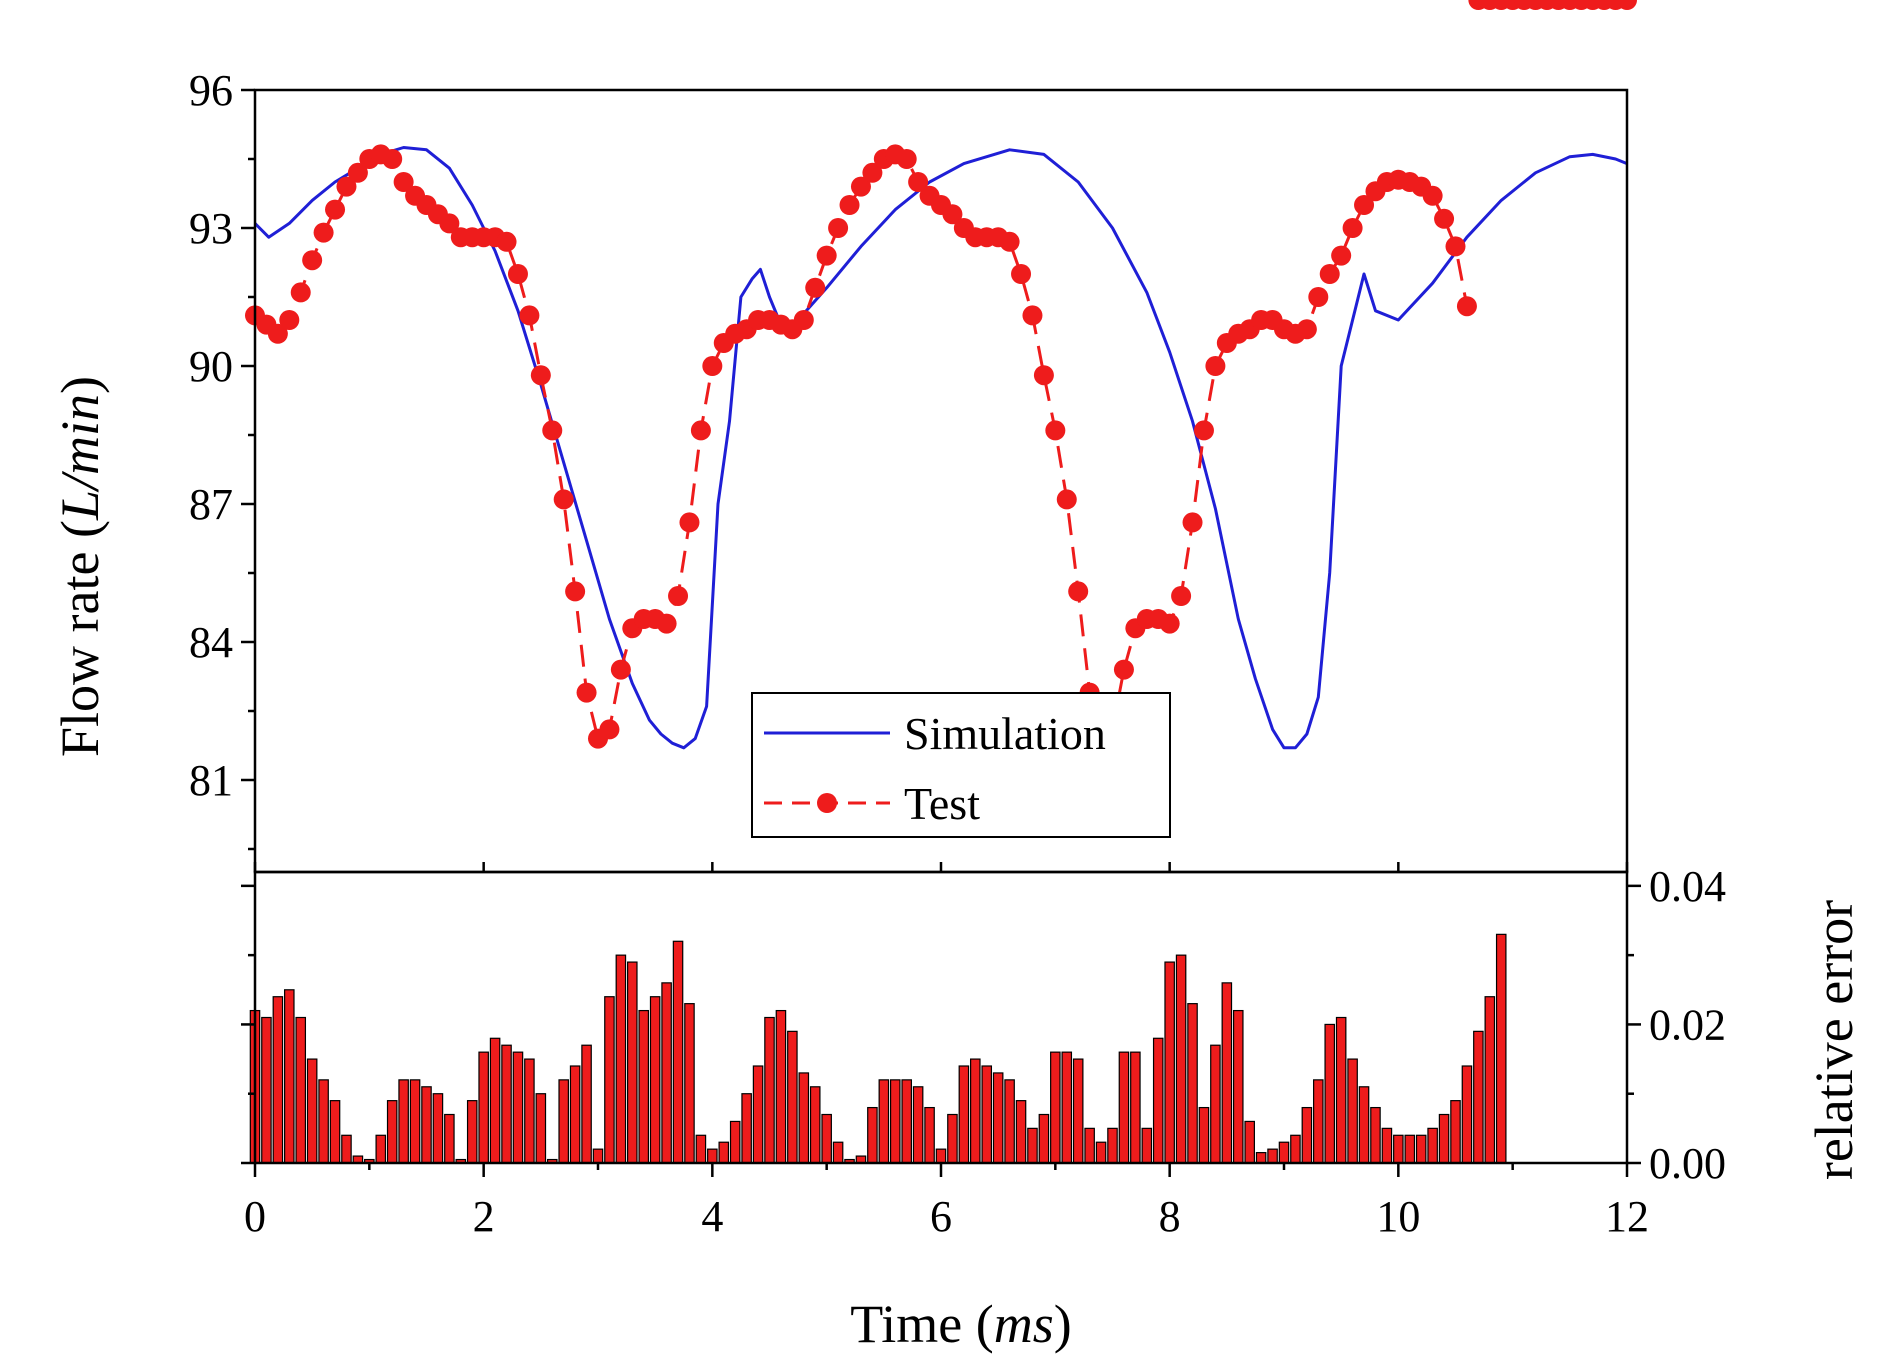 This screenshot has width=1903, height=1371. I want to click on x-tick-label: 8, so click(1170, 1216).